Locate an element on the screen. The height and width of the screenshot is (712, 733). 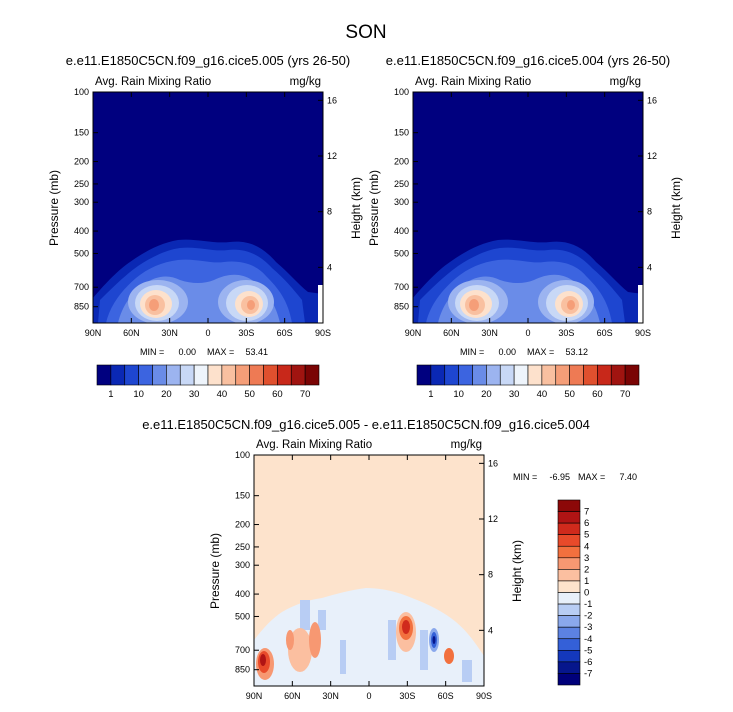
field-label: Avg. Rain Mixing Ratio is located at coordinates (473, 82).